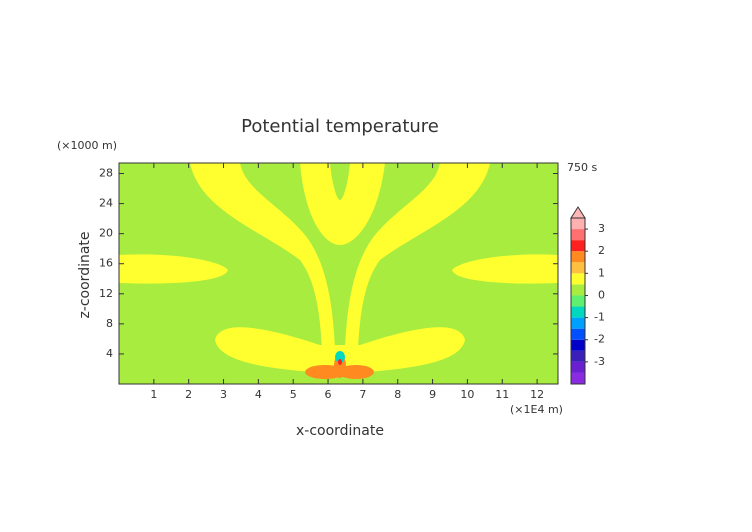  I want to click on x-tick-label: 3, so click(223, 394).